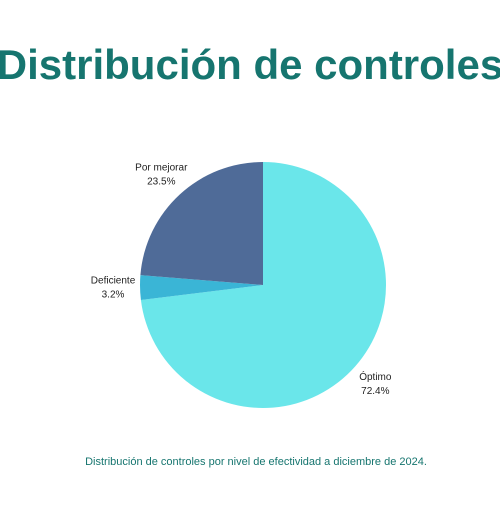 The height and width of the screenshot is (505, 500). What do you see at coordinates (161, 167) in the screenshot?
I see `slice-label: Por mejorar` at bounding box center [161, 167].